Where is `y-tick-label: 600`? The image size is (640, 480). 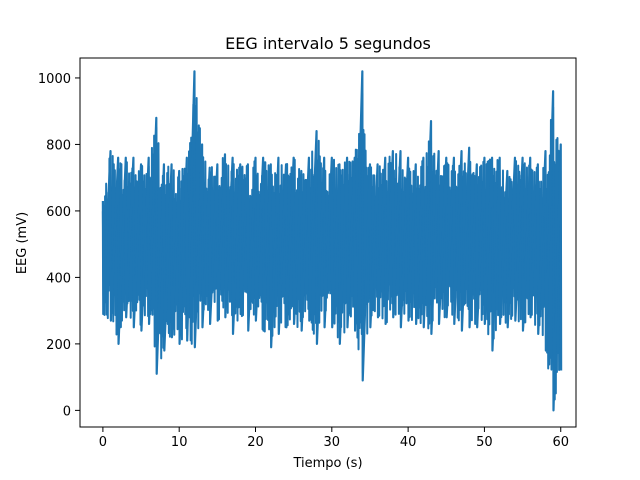 y-tick-label: 600 is located at coordinates (58, 212).